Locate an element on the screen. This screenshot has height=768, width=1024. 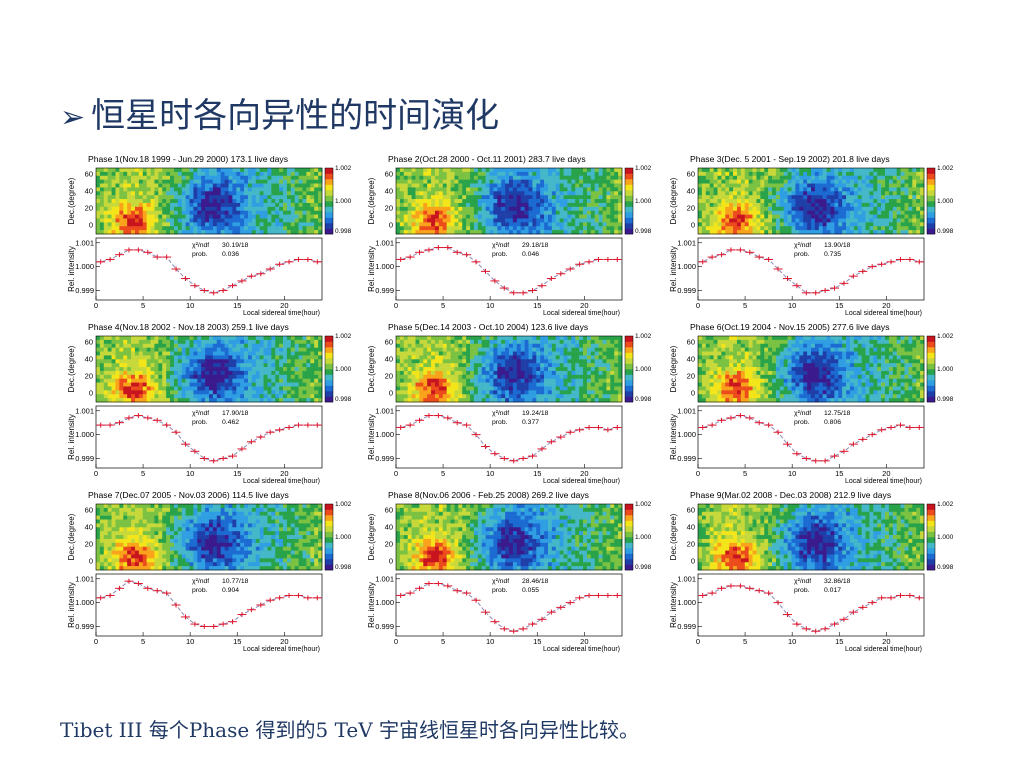
y-tick-label: 1.000 is located at coordinates (84, 434).